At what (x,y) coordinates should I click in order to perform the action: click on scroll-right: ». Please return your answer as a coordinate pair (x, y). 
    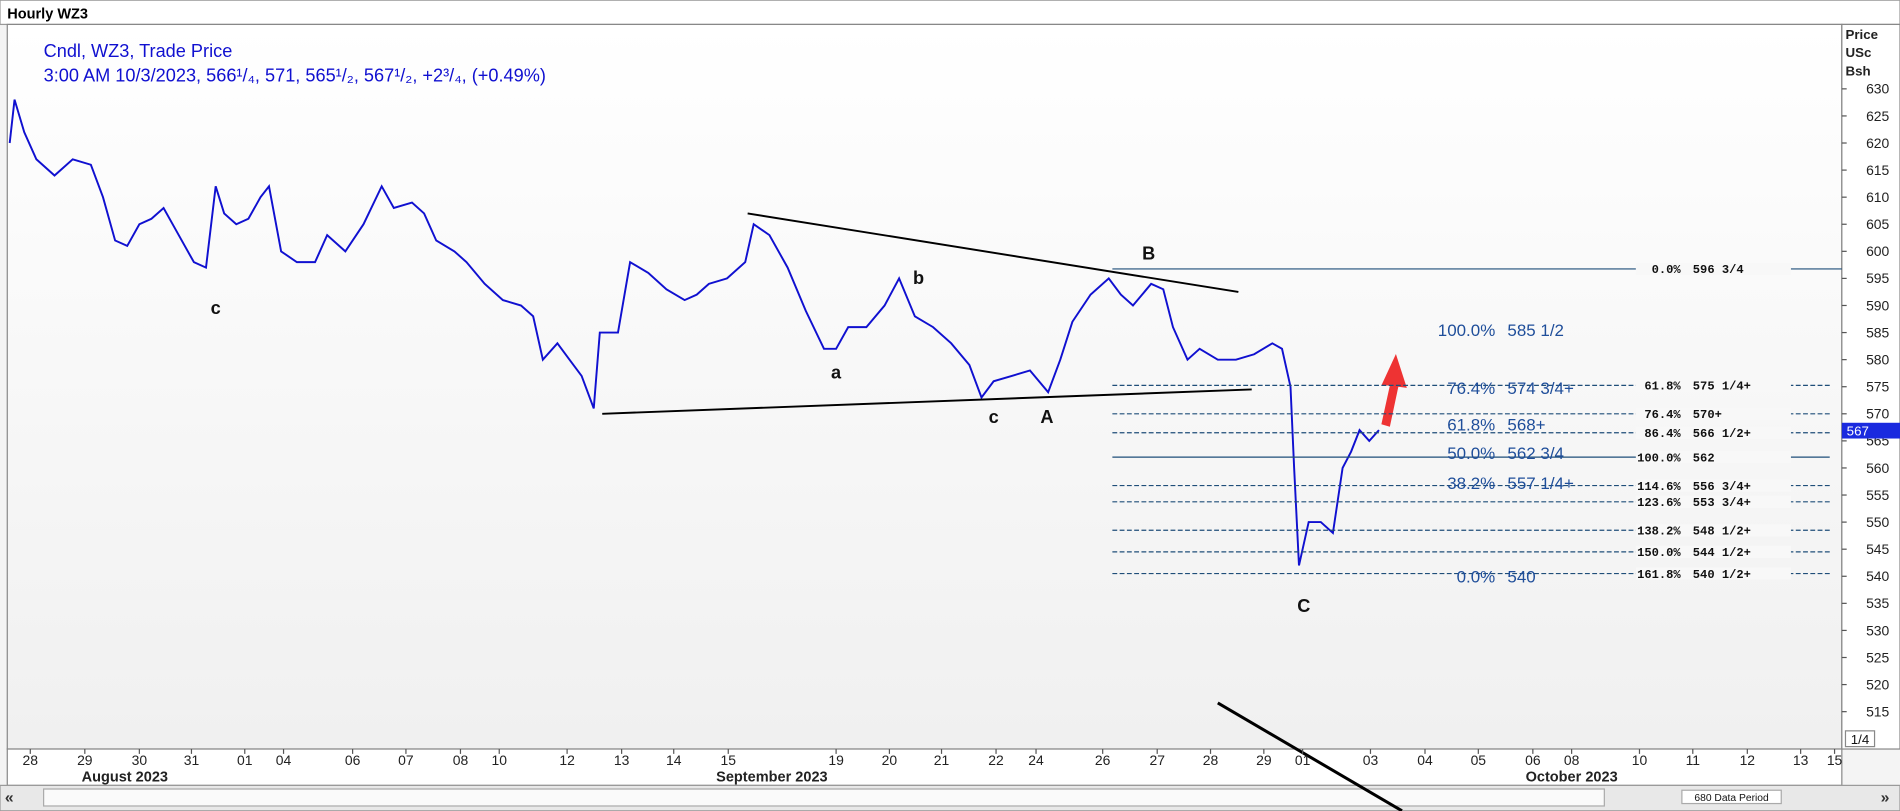
    Looking at the image, I should click on (1885, 797).